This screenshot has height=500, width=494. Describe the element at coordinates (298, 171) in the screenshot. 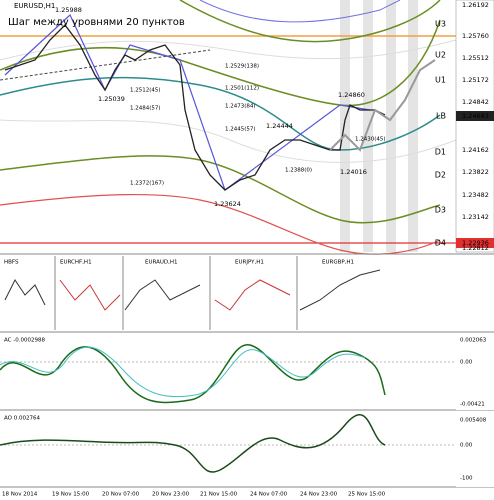

I see `level-label: 1.2388(0)` at that location.